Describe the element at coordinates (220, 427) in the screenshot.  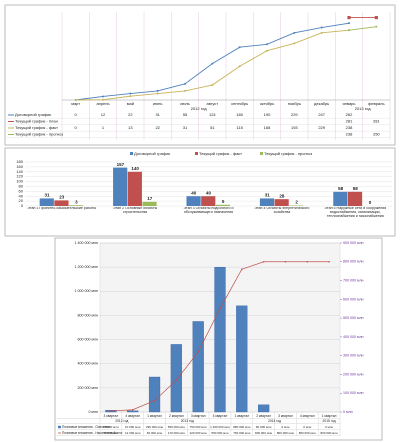
I see `table-value: 1 200 000 млн` at that location.